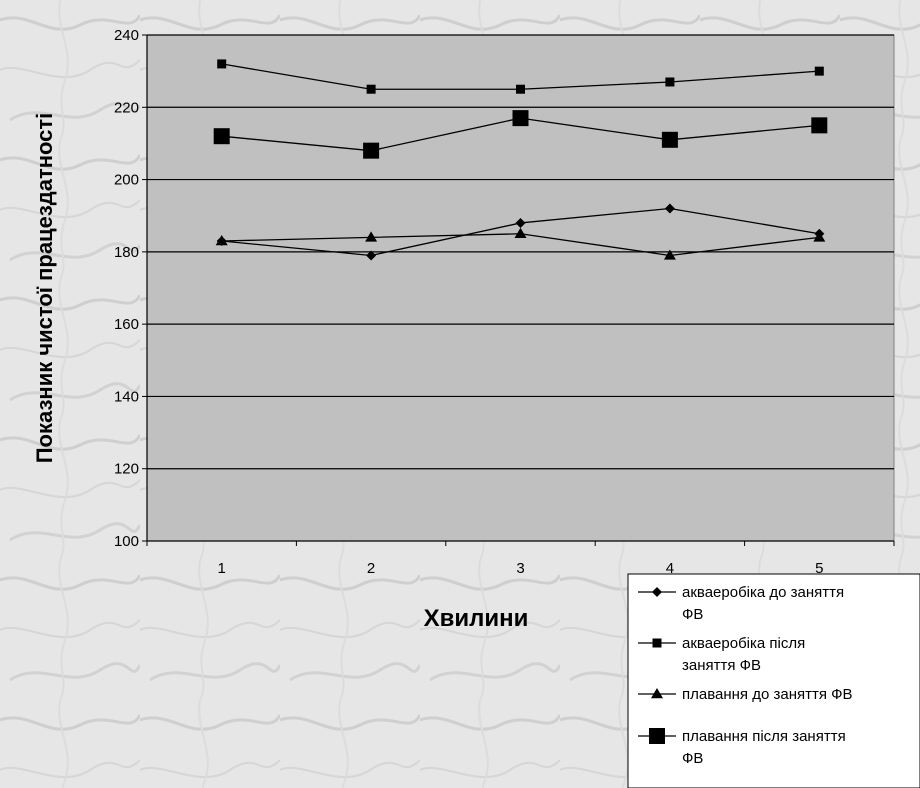 This screenshot has width=920, height=788. I want to click on x-tick-label-5: 5, so click(819, 568).